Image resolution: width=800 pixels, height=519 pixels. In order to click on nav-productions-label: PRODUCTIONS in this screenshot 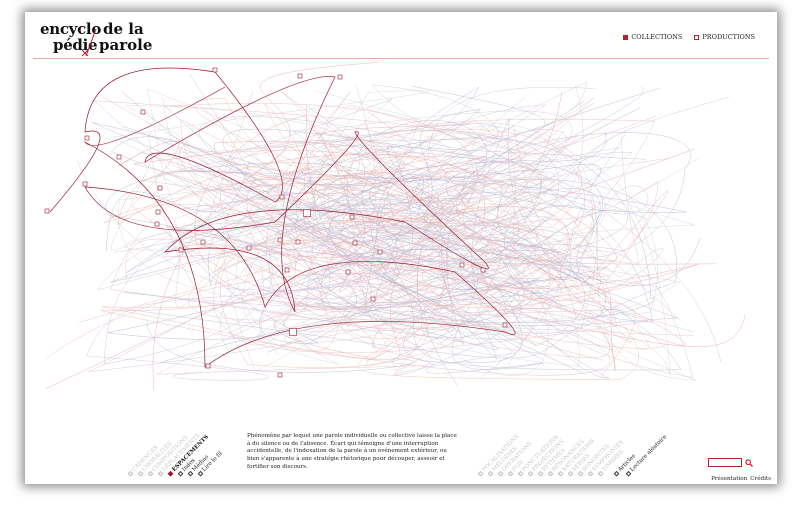, I will do `click(728, 37)`.